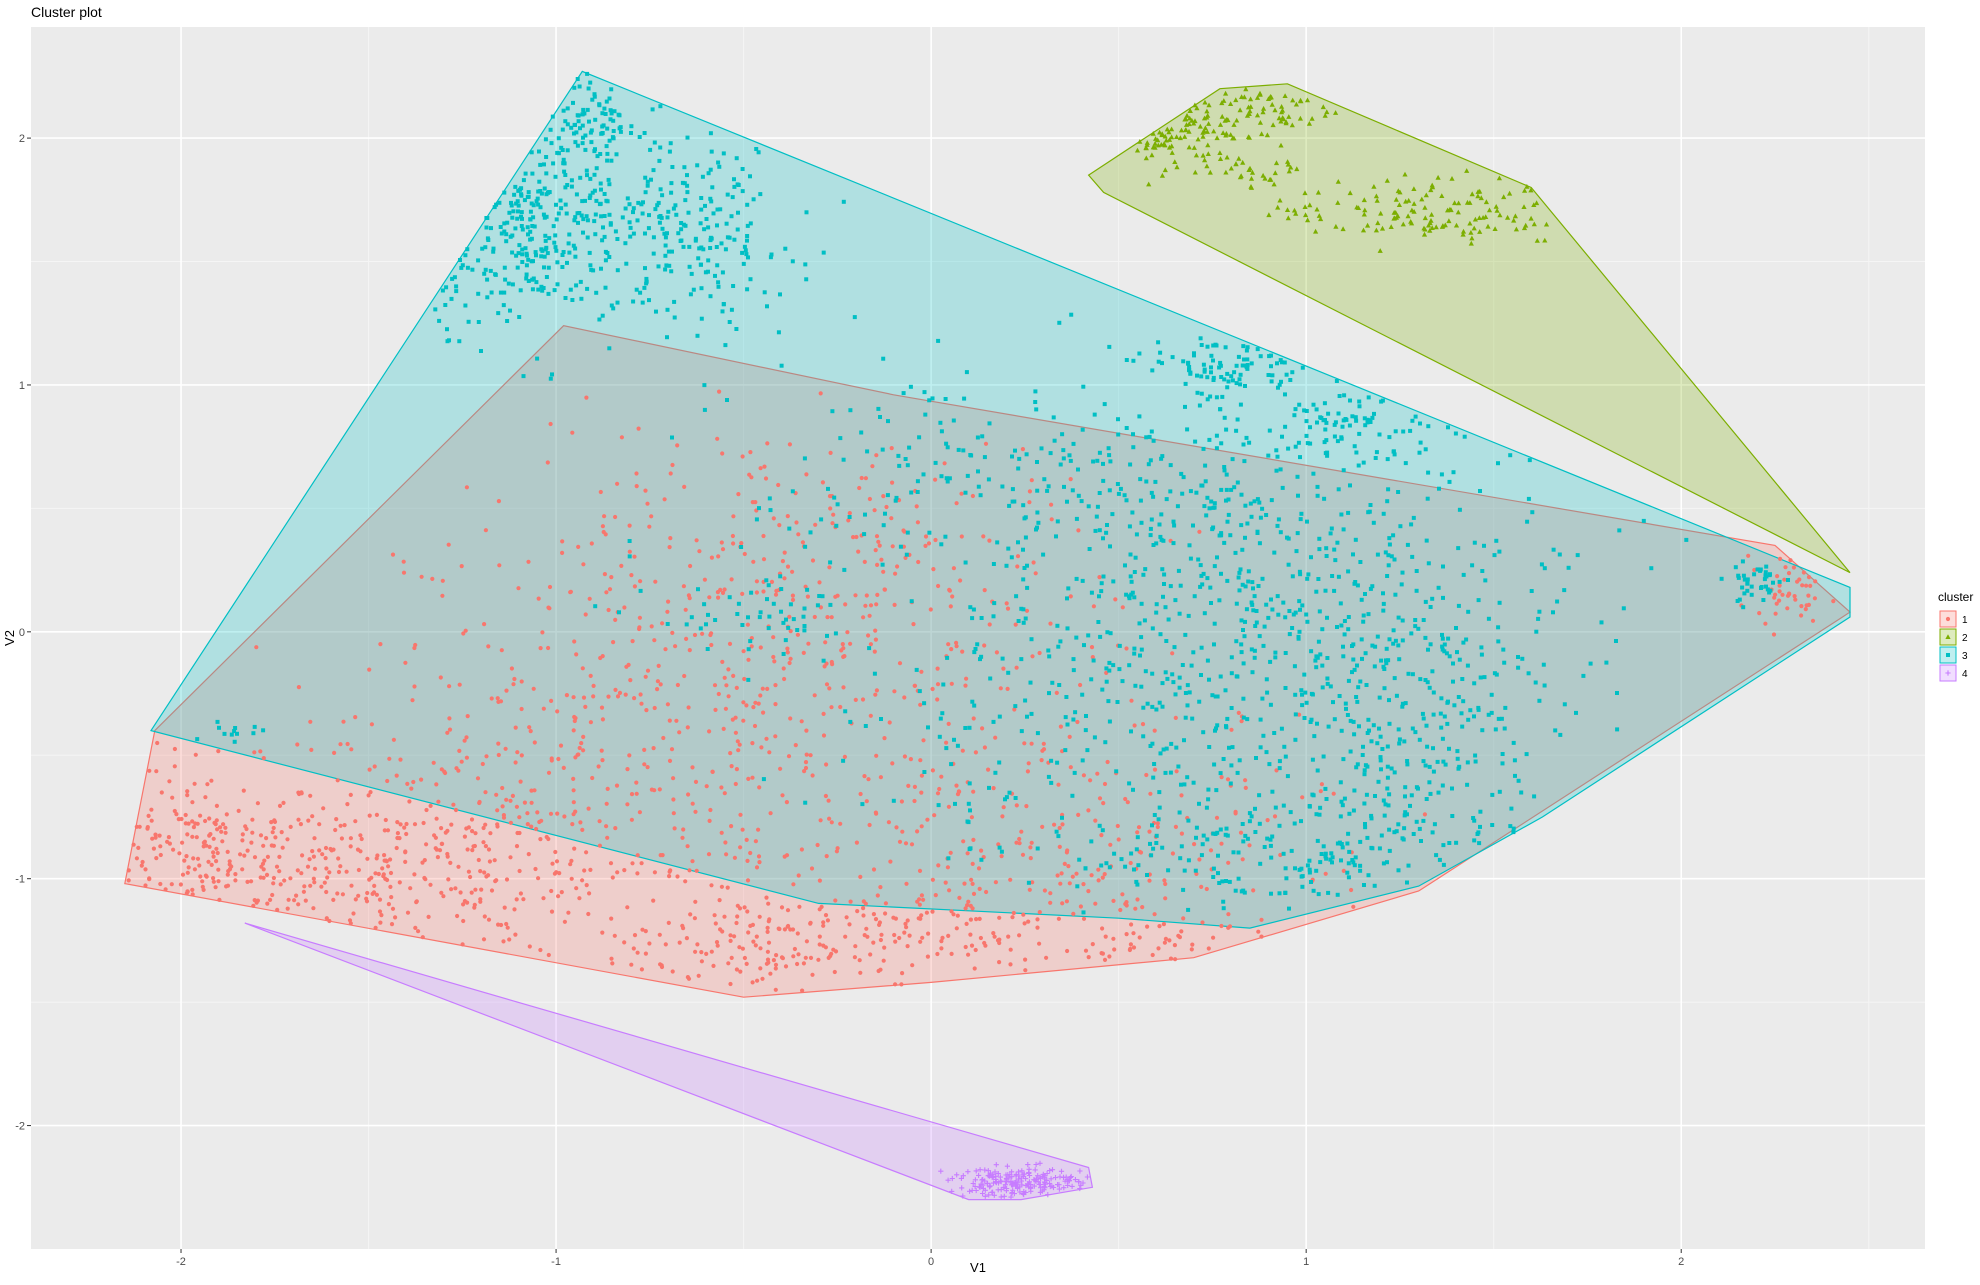 This screenshot has height=1285, width=1980. Describe the element at coordinates (20, 880) in the screenshot. I see `y-tick-label: -1` at that location.